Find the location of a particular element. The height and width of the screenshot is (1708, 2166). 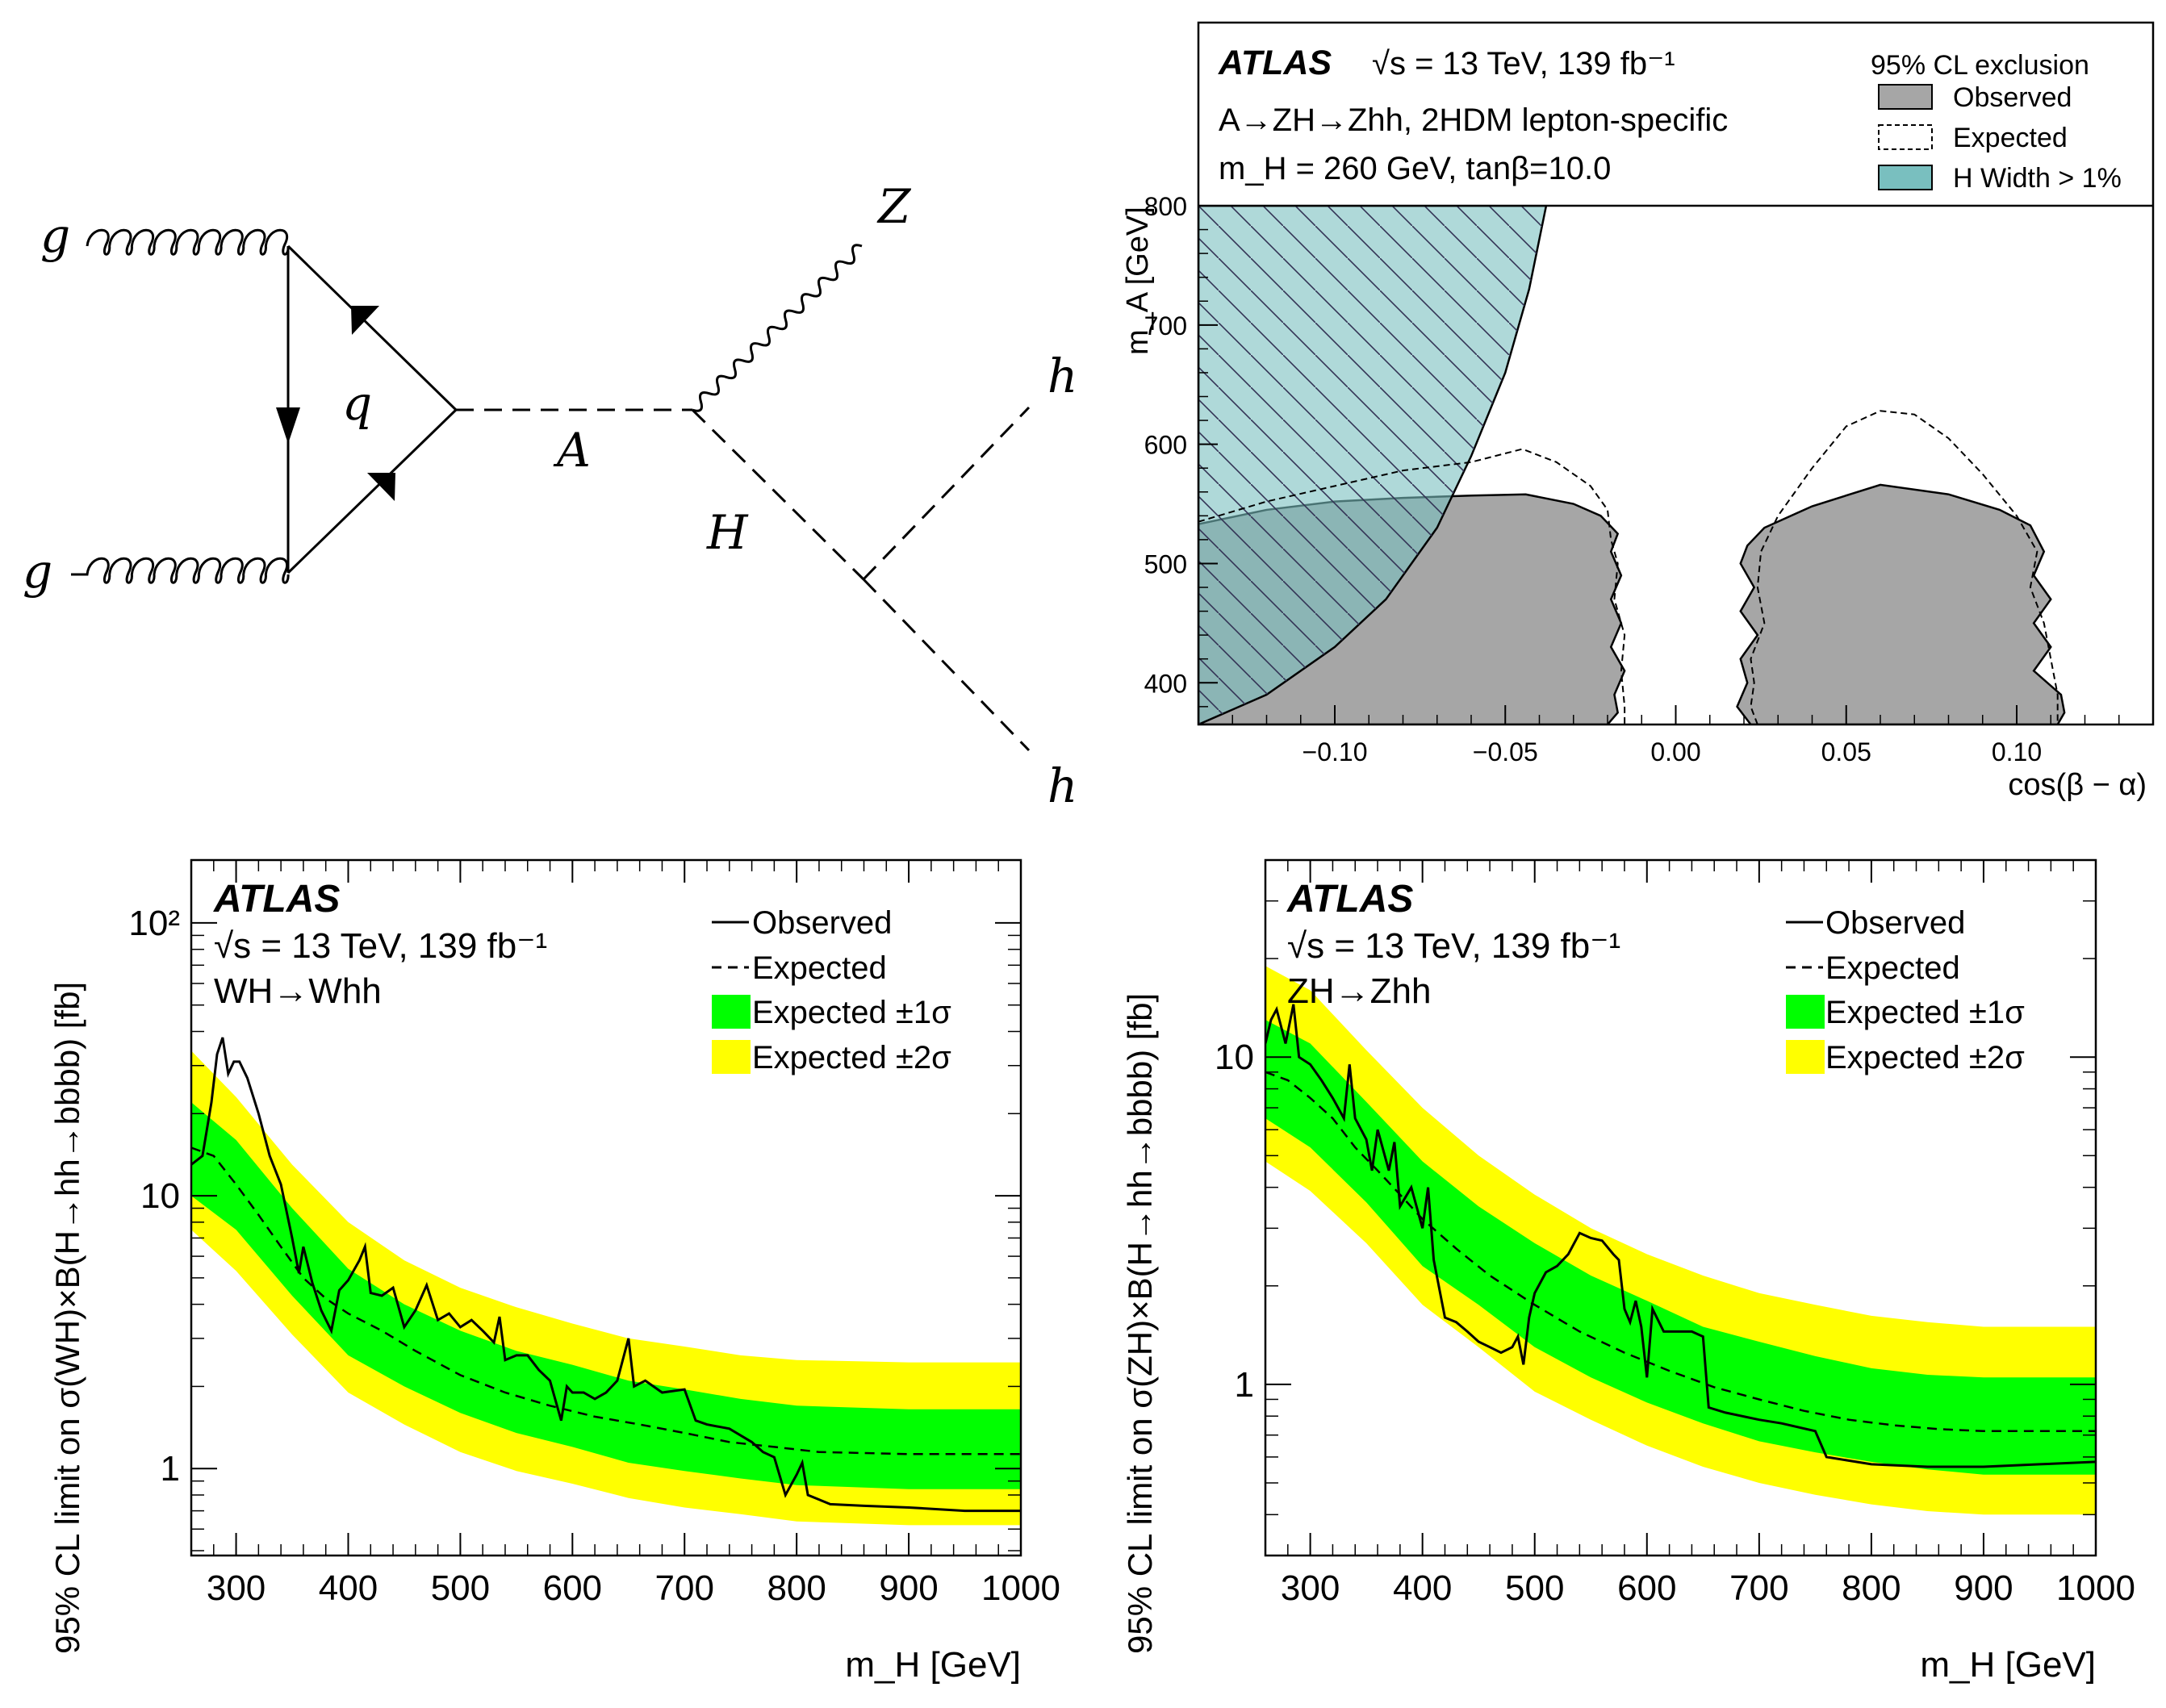

arrow-upper-icon is located at coordinates (365, 320).